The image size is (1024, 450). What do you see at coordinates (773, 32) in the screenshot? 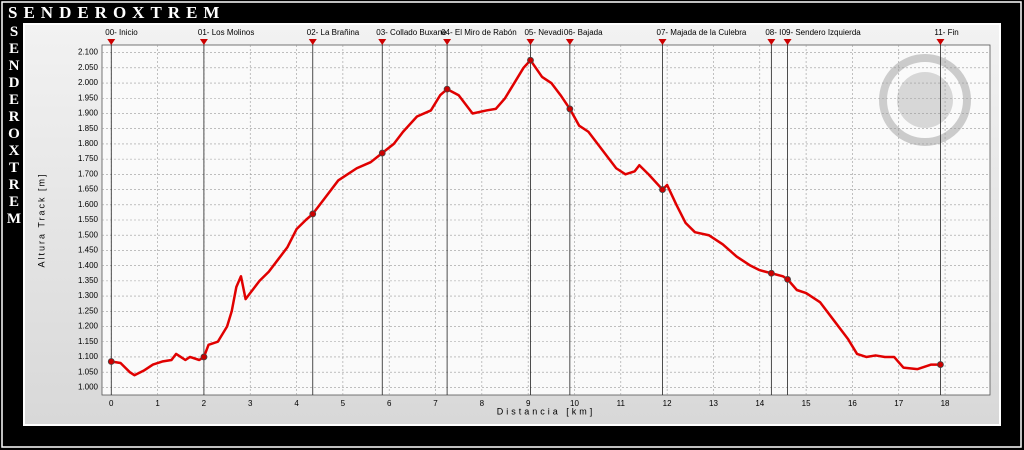
I see `waypoint-label: 08- I` at bounding box center [773, 32].